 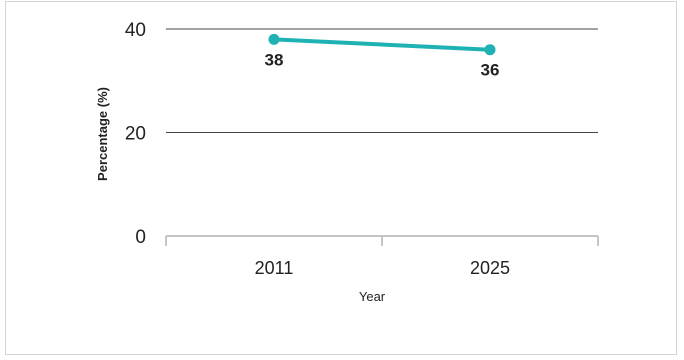 I want to click on data-point-2025, so click(x=490, y=50).